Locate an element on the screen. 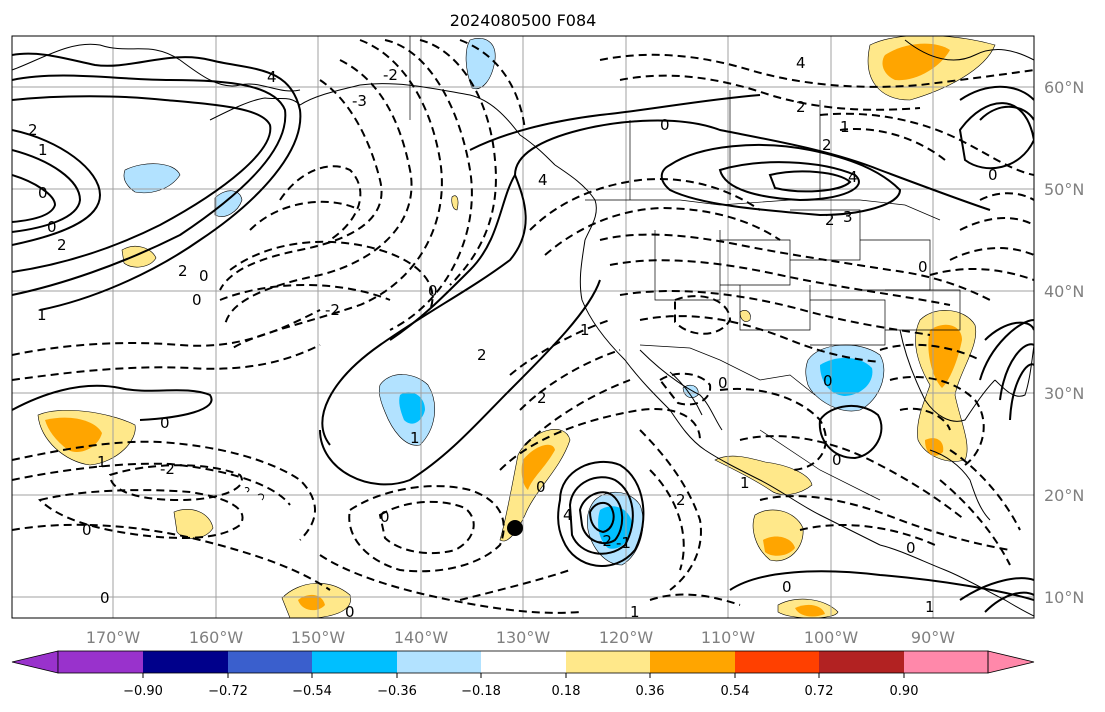  coast-siberia is located at coordinates (156, 67).